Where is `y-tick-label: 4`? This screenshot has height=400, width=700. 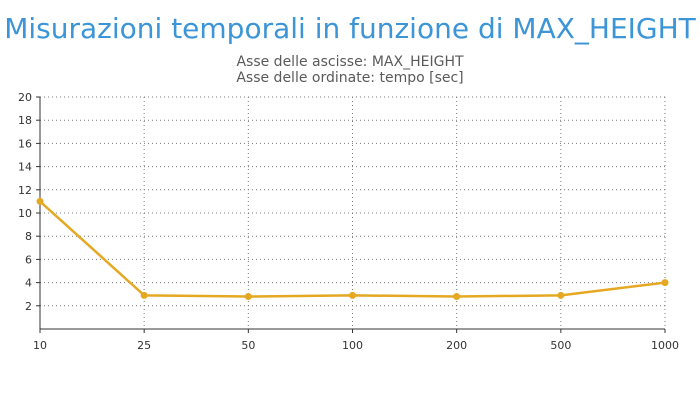 y-tick-label: 4 is located at coordinates (28, 283).